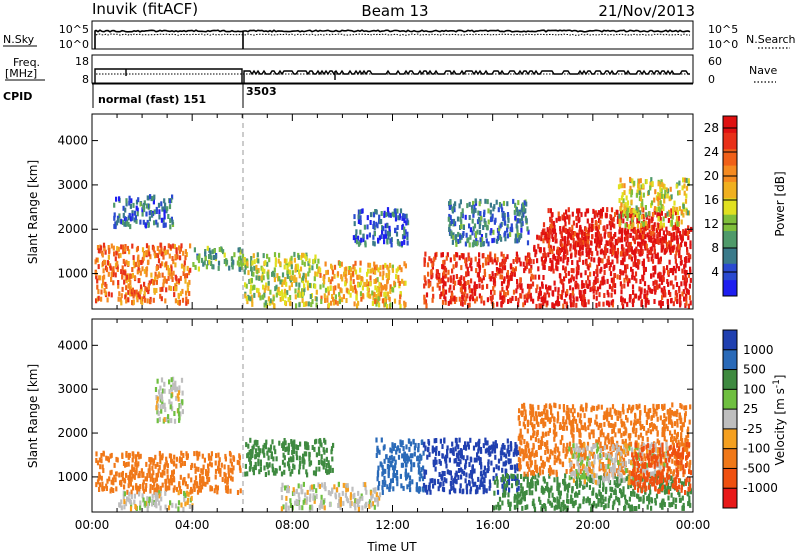 This screenshot has height=554, width=800. What do you see at coordinates (72, 229) in the screenshot?
I see `power-ytick-label: 2000` at bounding box center [72, 229].